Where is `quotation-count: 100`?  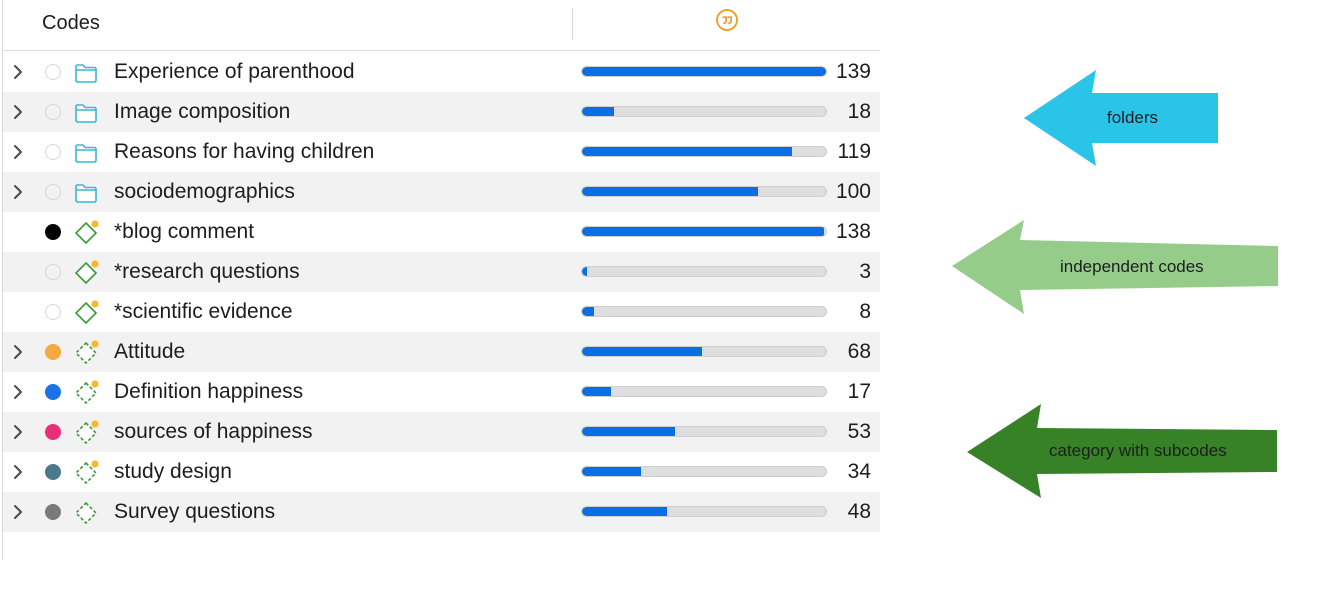
quotation-count: 100 is located at coordinates (853, 191).